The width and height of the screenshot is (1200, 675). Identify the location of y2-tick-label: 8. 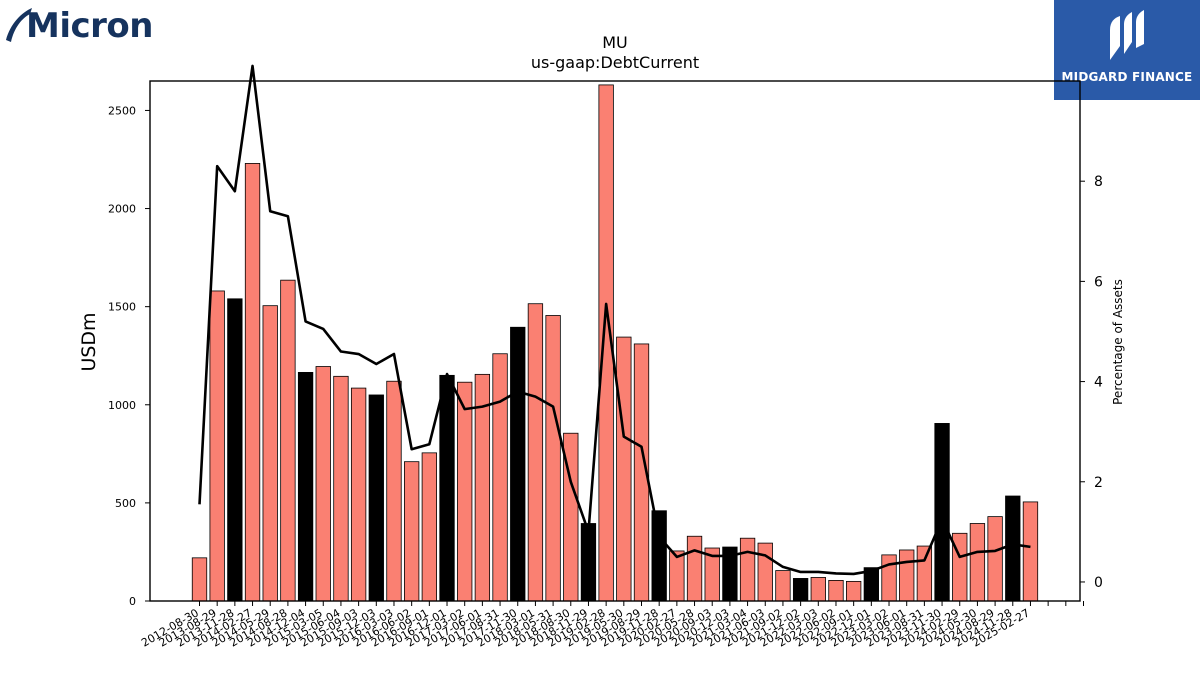
(1098, 182).